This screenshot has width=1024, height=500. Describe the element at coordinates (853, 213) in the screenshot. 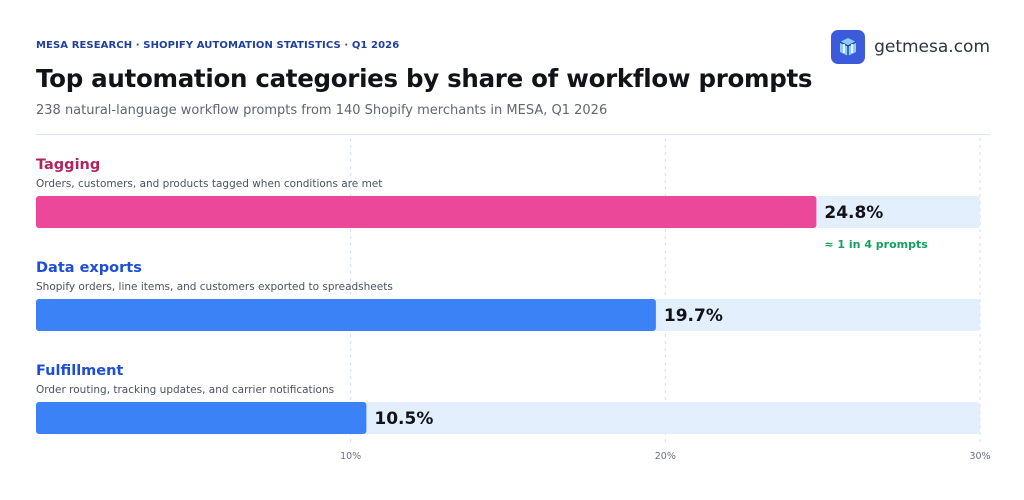

I see `value-label: 24.8%` at that location.